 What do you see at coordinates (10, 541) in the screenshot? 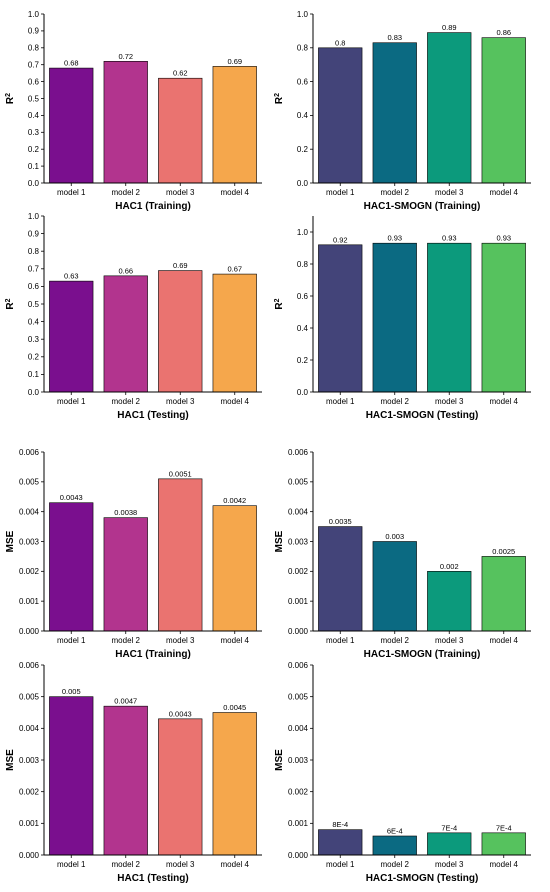
I see `y-axis-label: MSE` at bounding box center [10, 541].